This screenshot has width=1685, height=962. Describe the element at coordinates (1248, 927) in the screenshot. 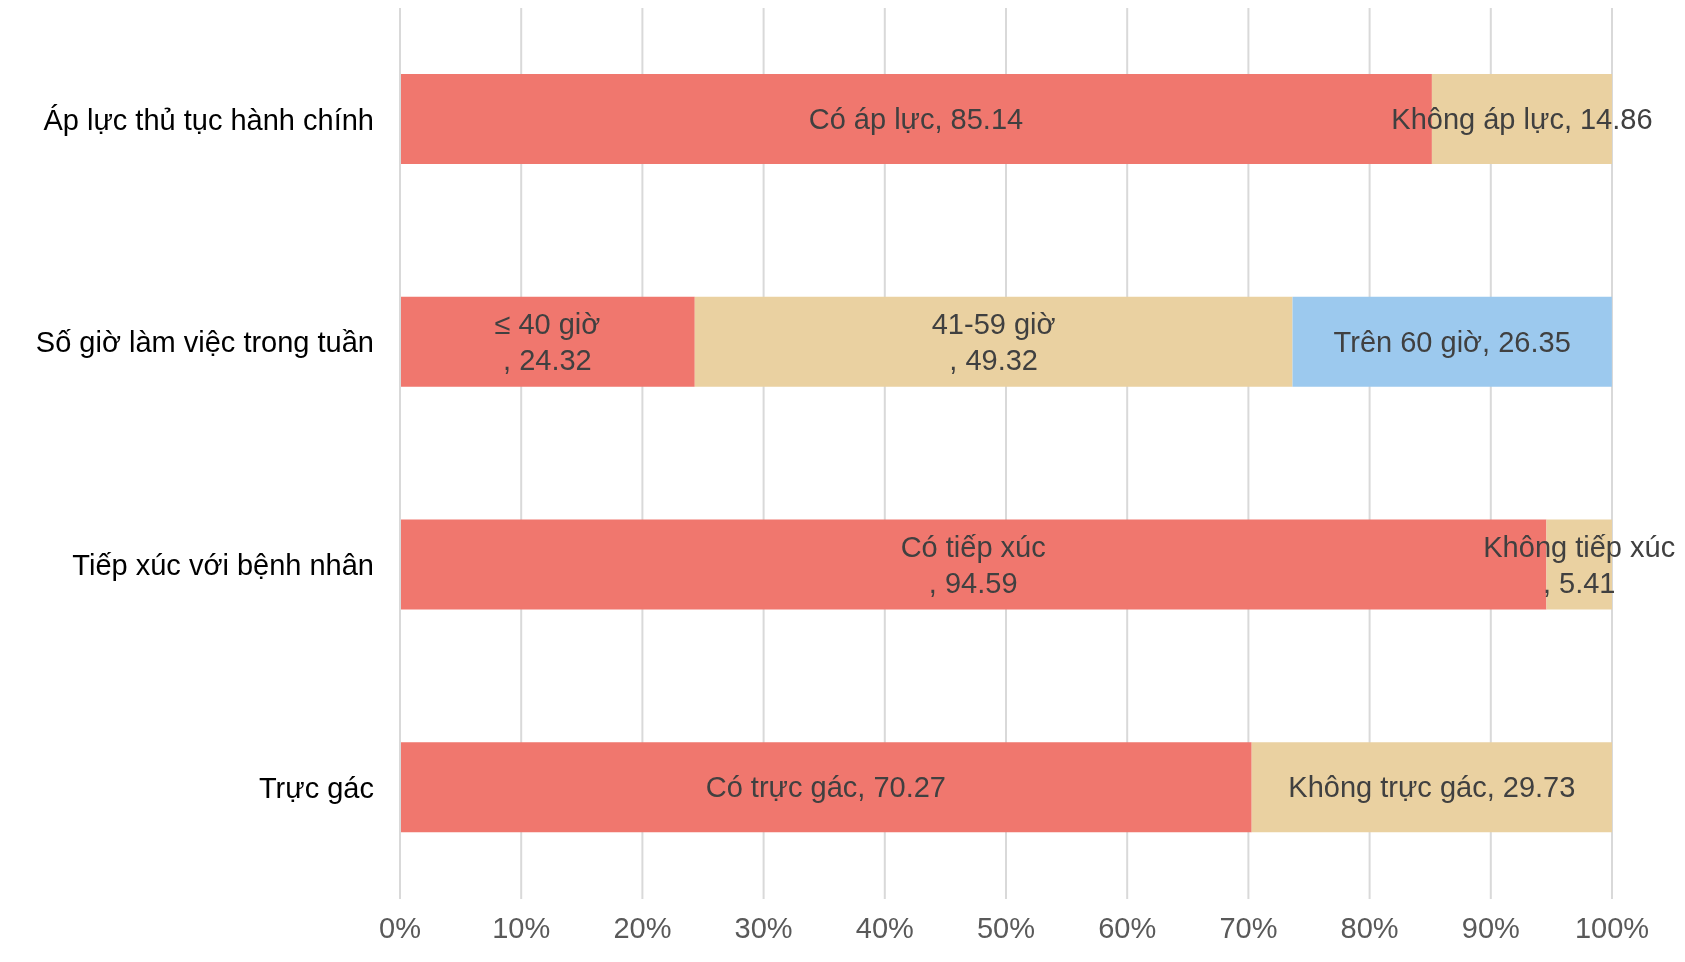

I see `x-tick-label: 70%` at that location.